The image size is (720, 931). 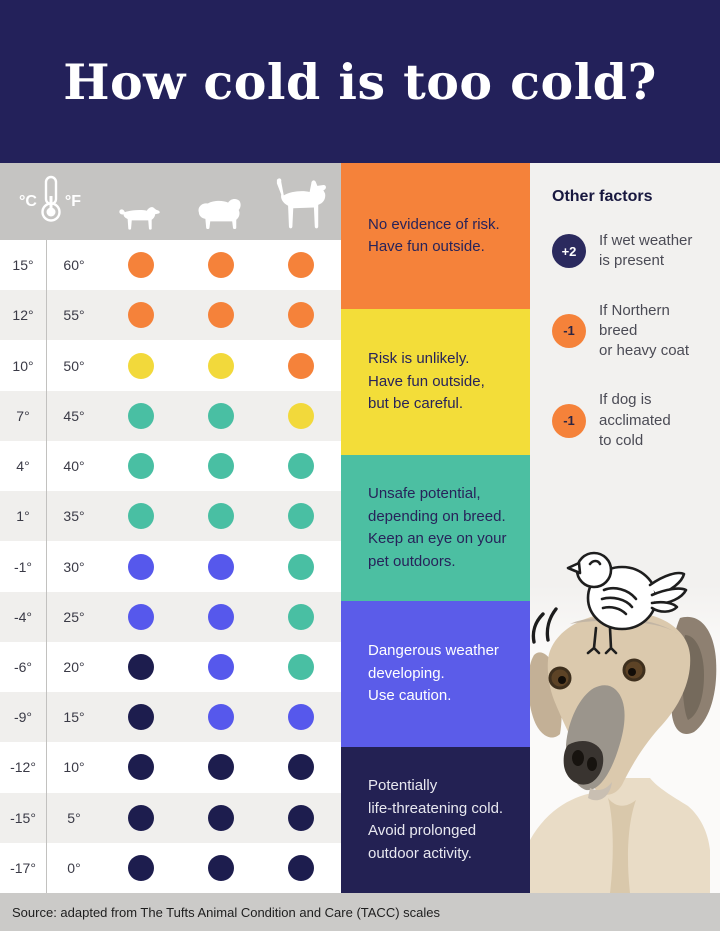 I want to click on temp-c-label: -4°, so click(x=23, y=616).